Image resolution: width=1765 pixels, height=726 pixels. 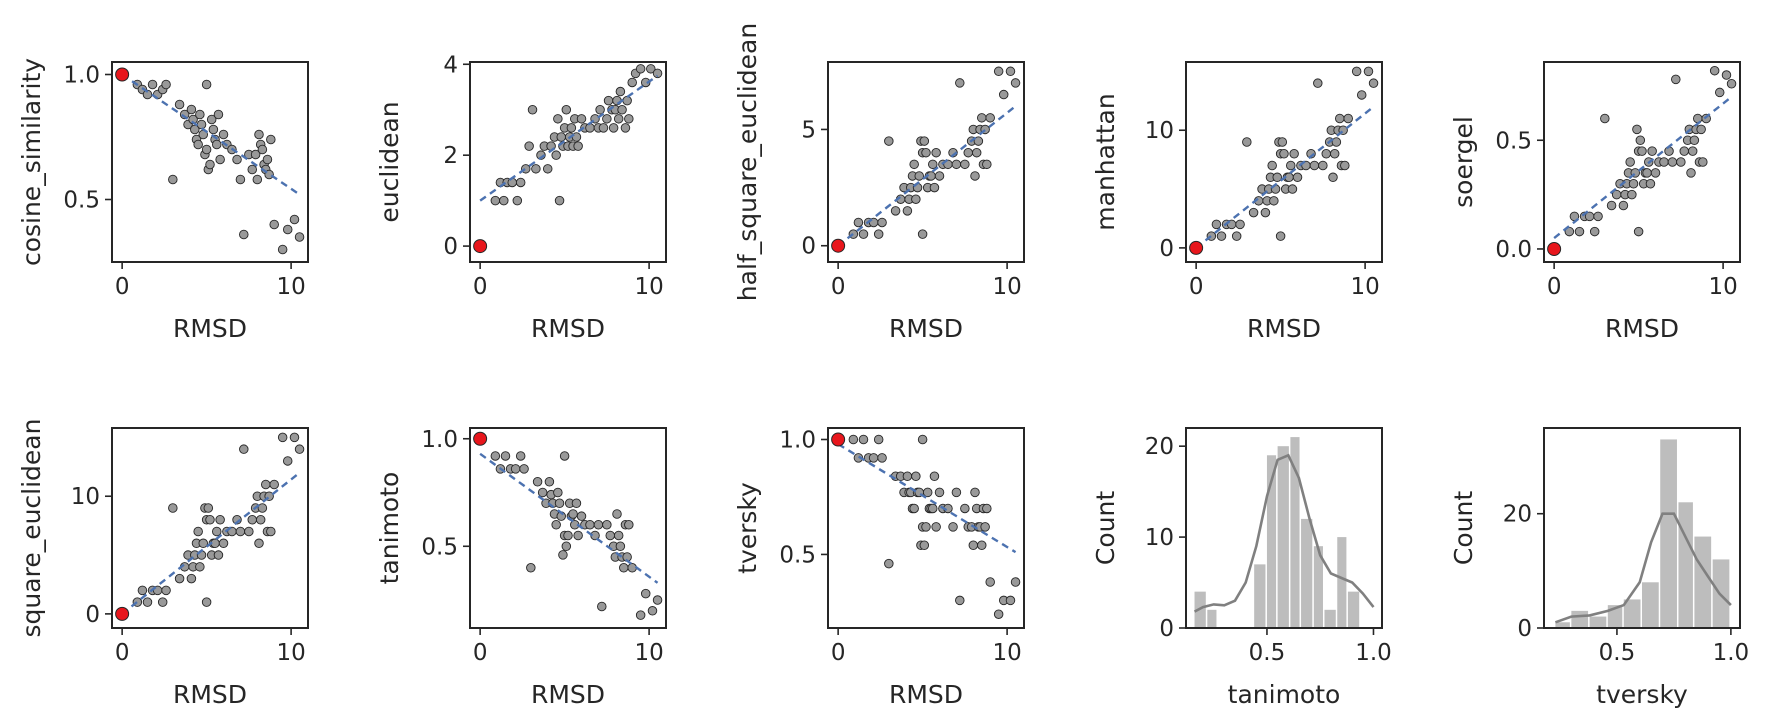 I want to click on y-axis-label: Count, so click(x=1463, y=528).